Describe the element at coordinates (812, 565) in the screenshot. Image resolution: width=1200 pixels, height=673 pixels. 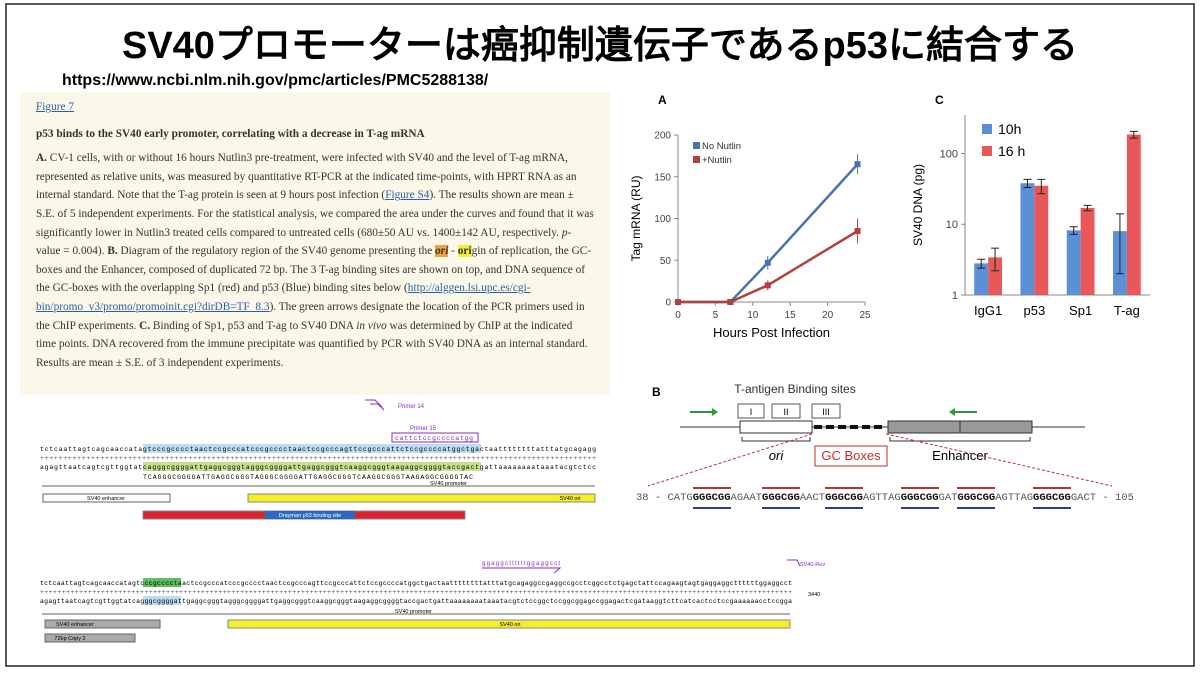
I see `primer-label: SV40-Rev` at that location.